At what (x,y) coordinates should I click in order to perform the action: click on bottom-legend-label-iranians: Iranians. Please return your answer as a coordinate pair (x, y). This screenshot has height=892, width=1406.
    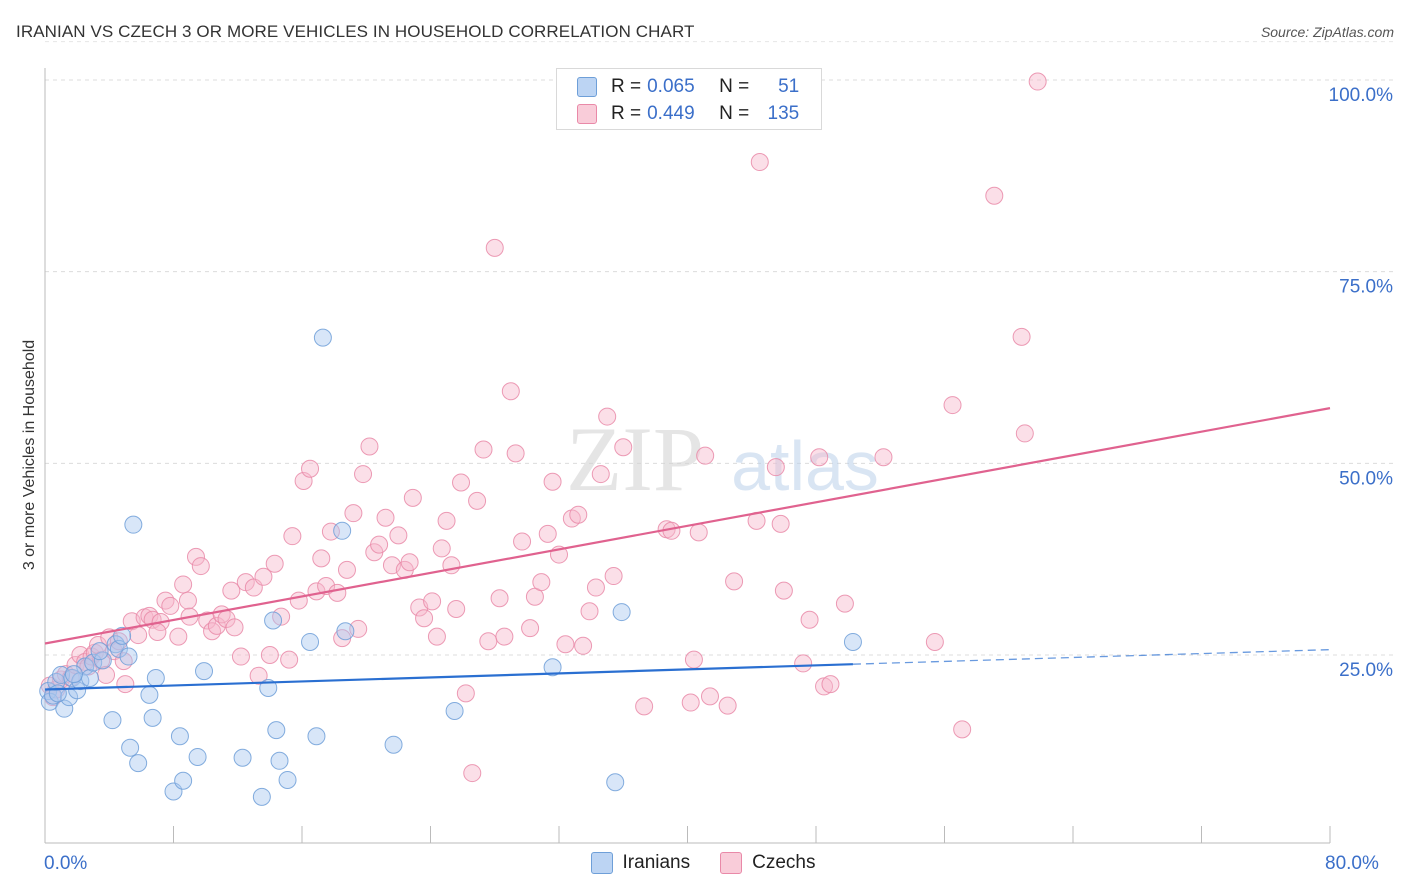
    Looking at the image, I should click on (656, 862).